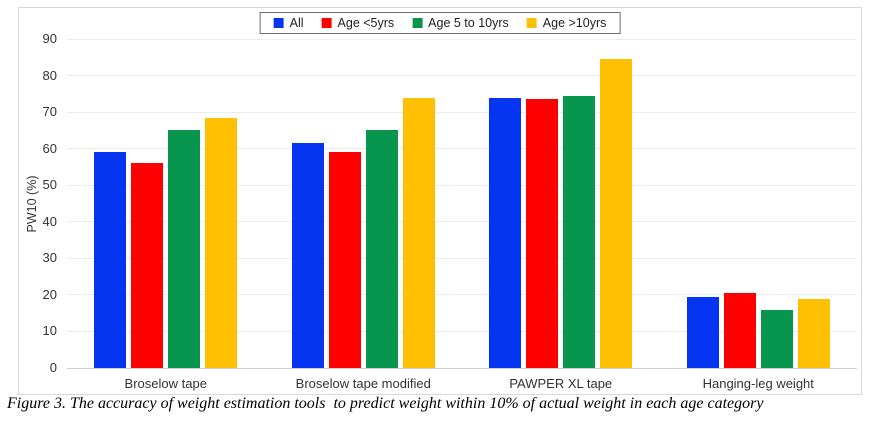 The width and height of the screenshot is (884, 423). What do you see at coordinates (542, 233) in the screenshot?
I see `bar-age-5yrs-pawper-xl-tape` at bounding box center [542, 233].